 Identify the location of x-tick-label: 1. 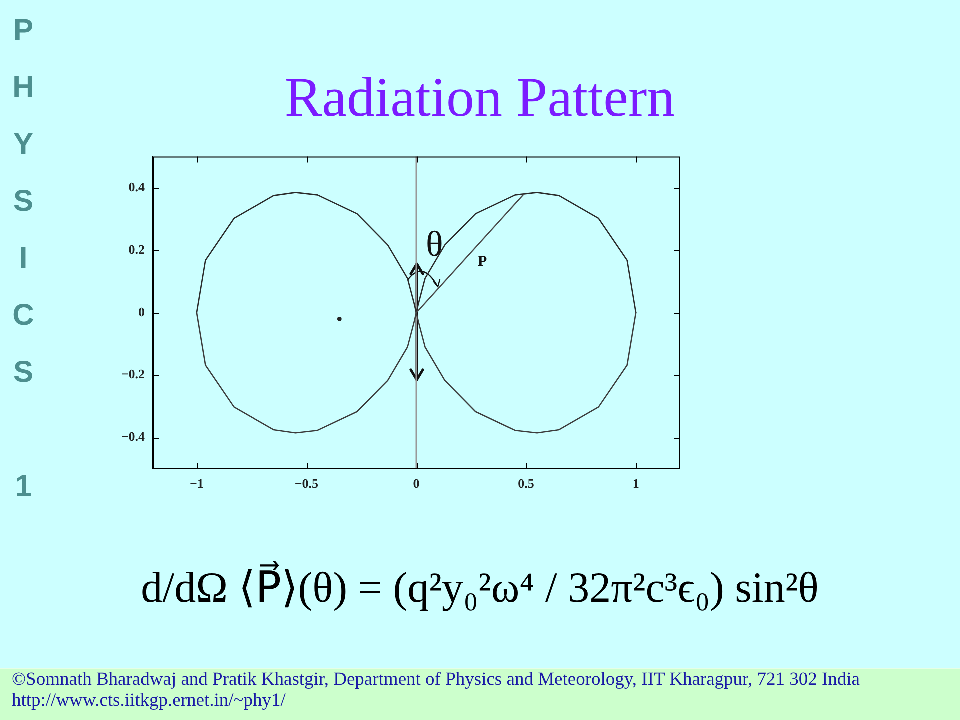
(636, 484).